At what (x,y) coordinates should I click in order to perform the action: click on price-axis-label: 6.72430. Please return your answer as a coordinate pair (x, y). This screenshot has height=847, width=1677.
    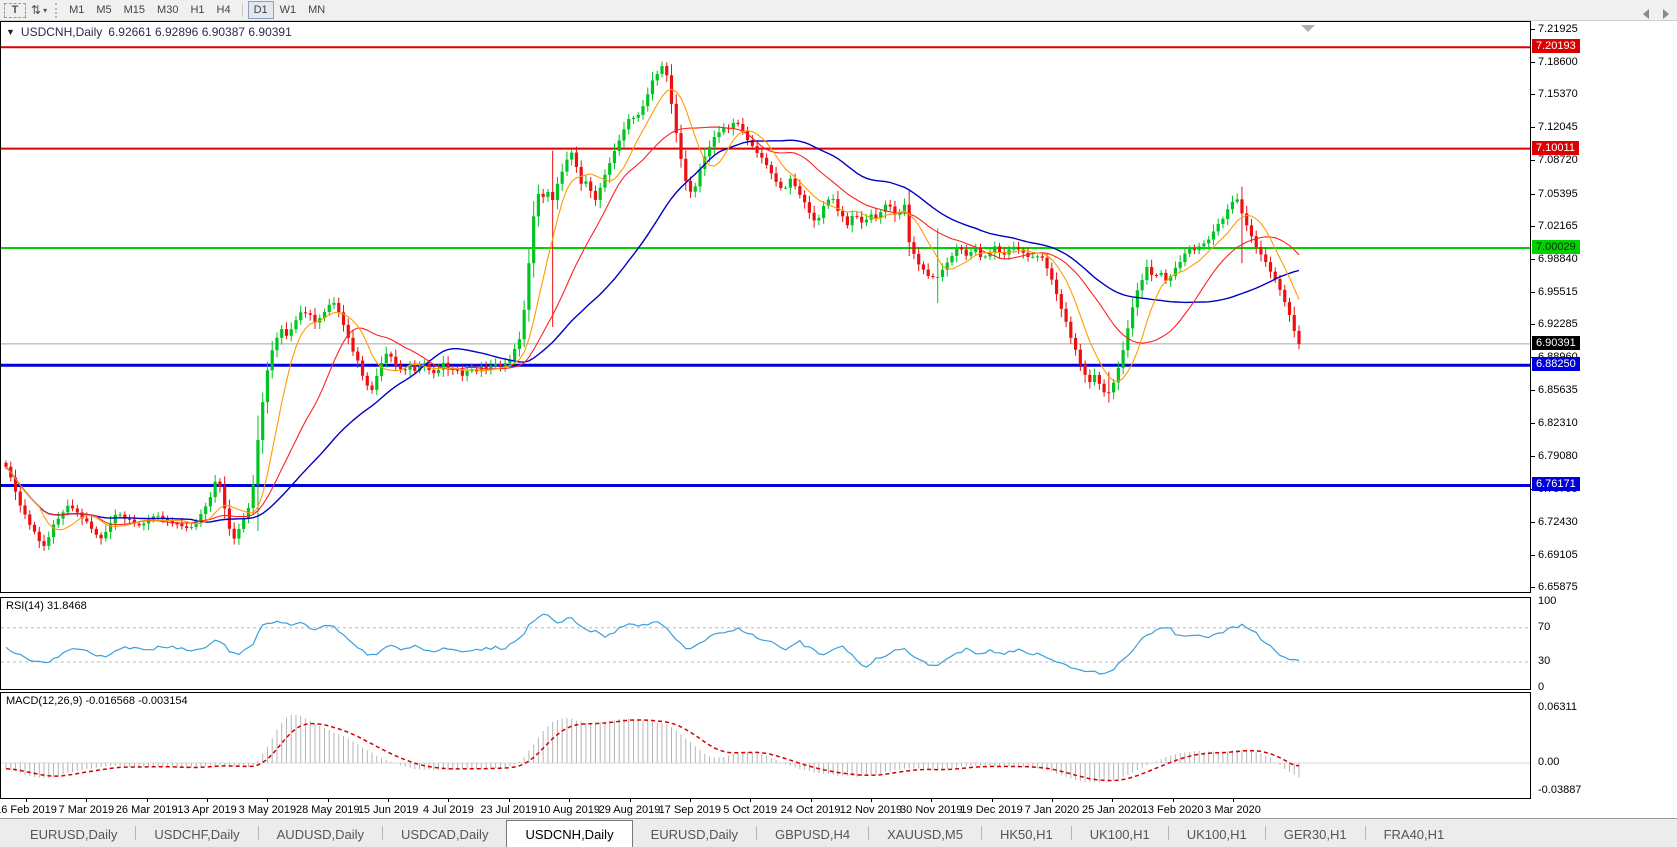
    Looking at the image, I should click on (1558, 521).